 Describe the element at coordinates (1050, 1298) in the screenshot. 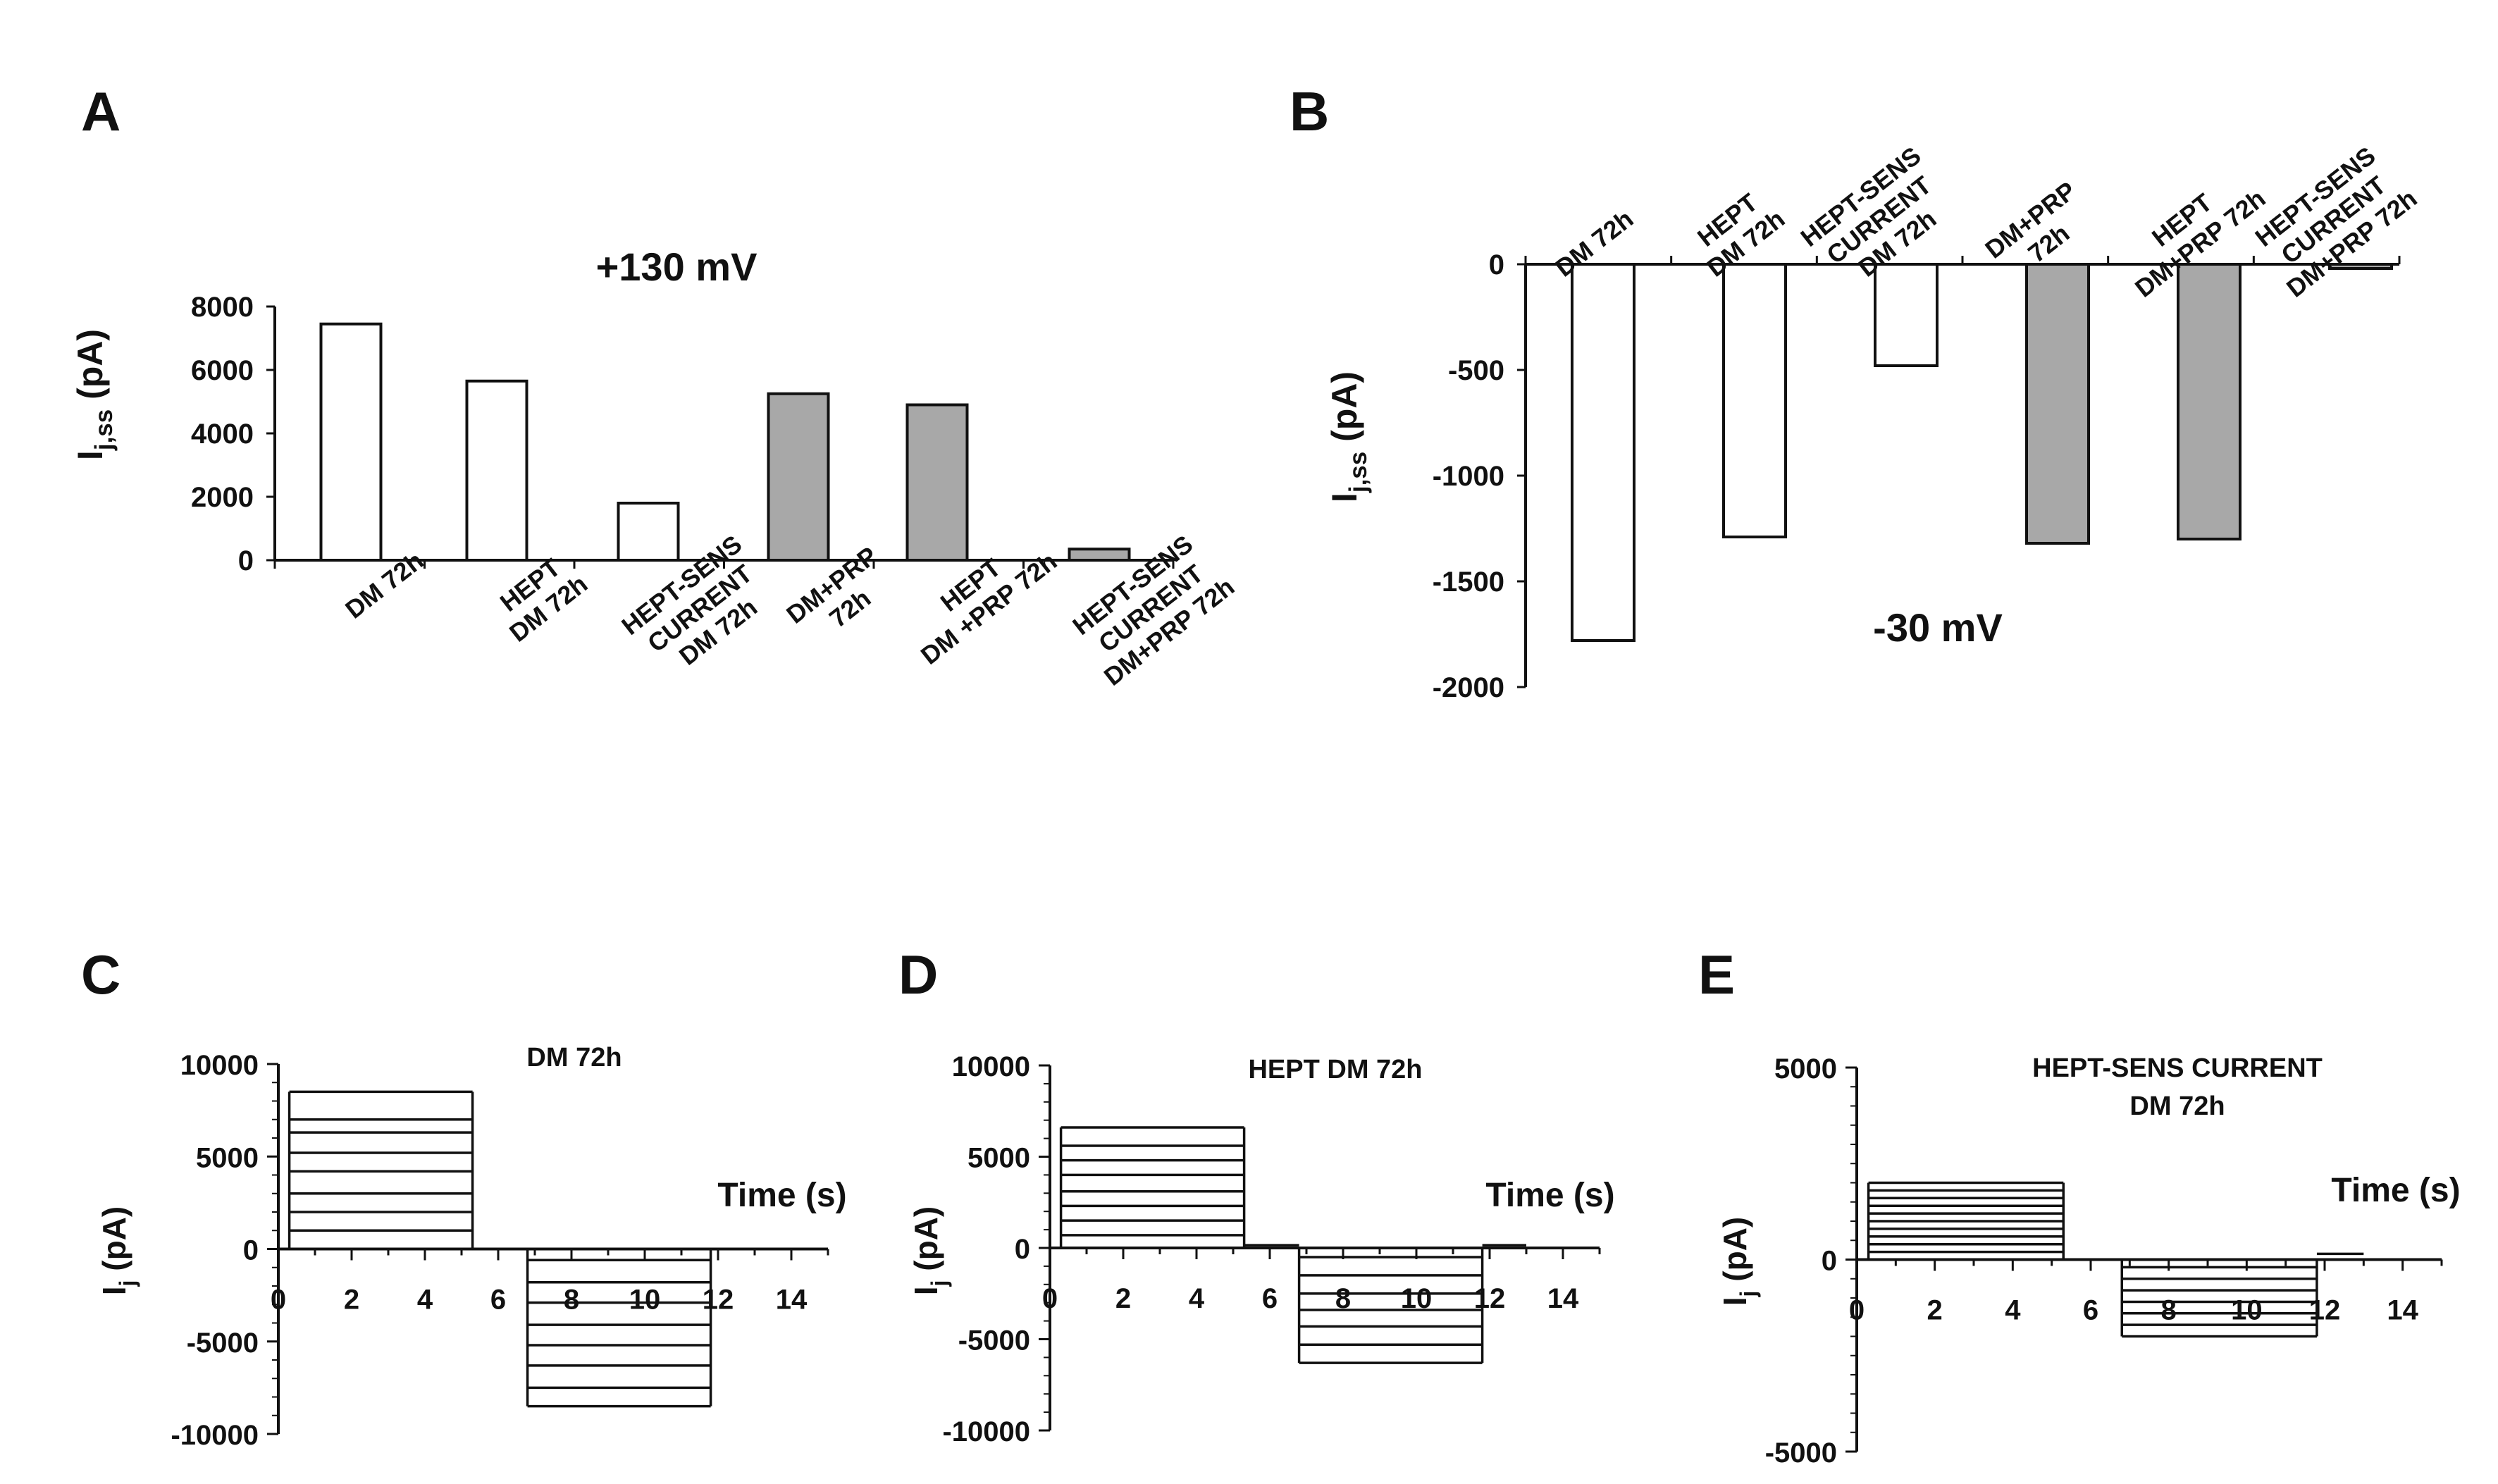

I see `x-tick-label-D: 0` at that location.